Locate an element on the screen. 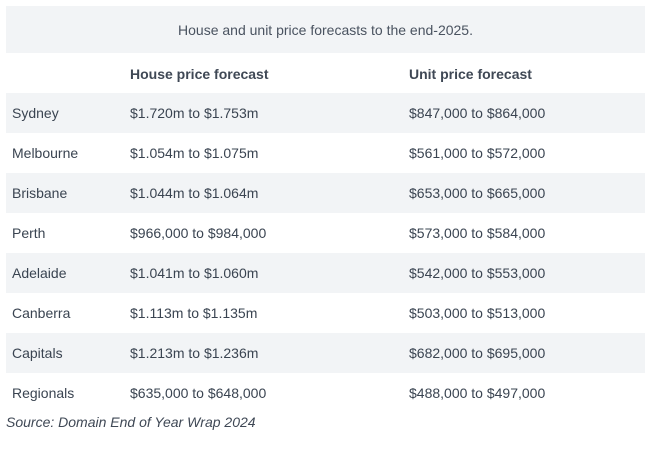 The width and height of the screenshot is (649, 449). cell-city: Melbourne is located at coordinates (45, 153).